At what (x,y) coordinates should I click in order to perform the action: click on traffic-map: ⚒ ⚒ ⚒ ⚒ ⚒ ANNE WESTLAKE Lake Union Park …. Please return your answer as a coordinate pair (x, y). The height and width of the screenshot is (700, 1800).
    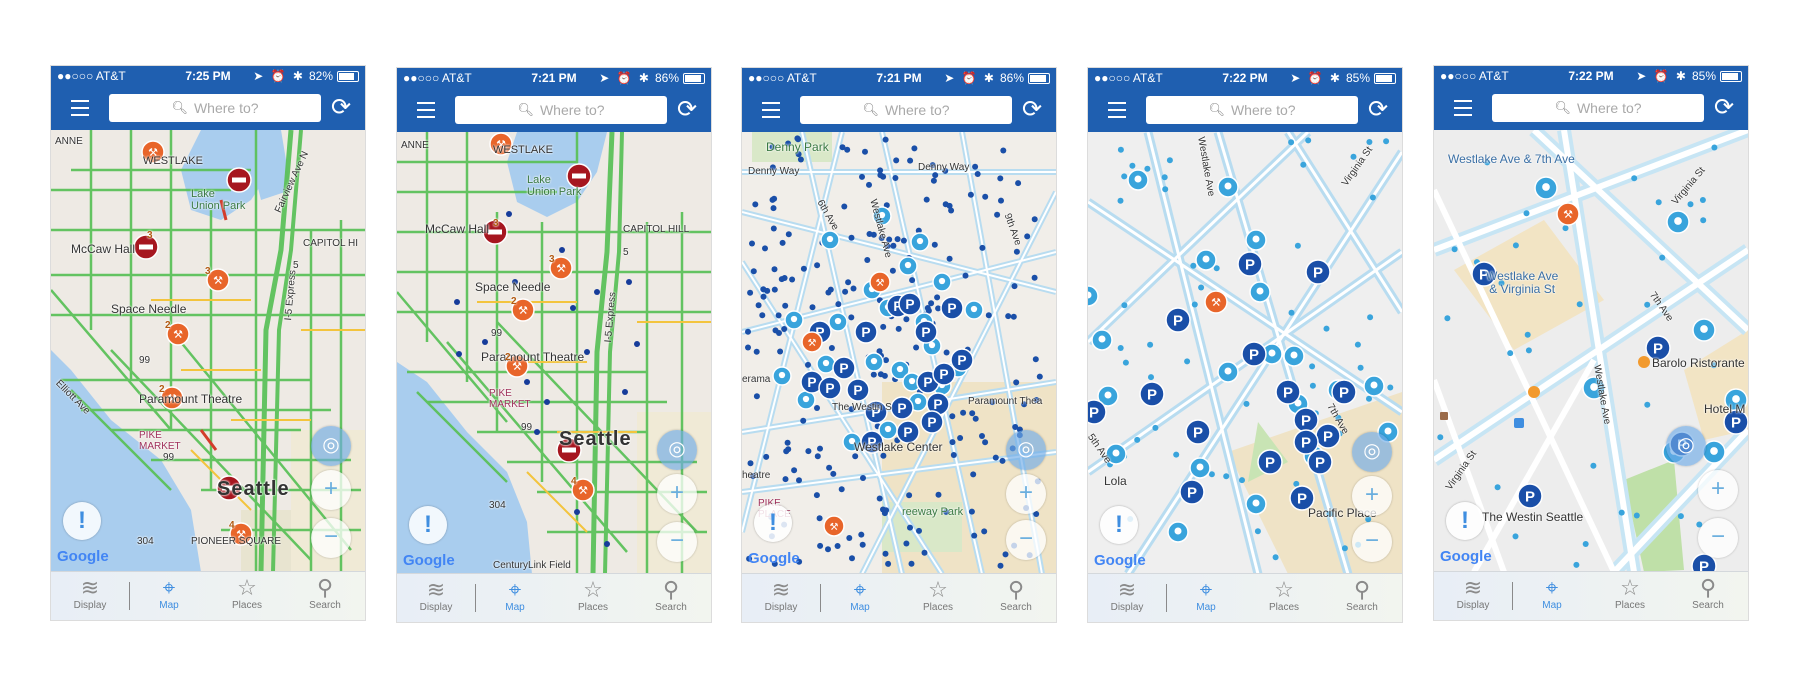
    Looking at the image, I should click on (554, 353).